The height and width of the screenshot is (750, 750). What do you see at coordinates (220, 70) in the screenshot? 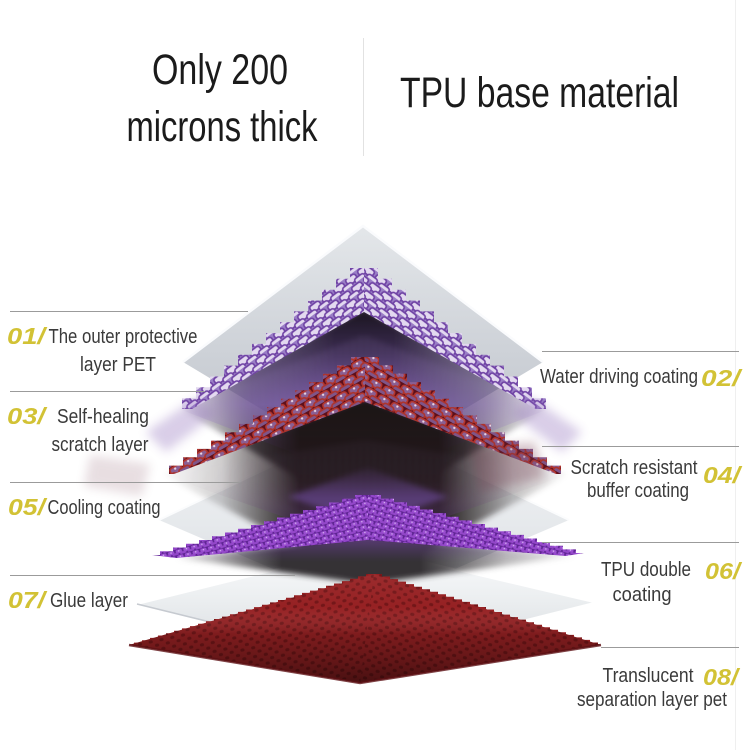
I see `svg-text: Only 200` at bounding box center [220, 70].